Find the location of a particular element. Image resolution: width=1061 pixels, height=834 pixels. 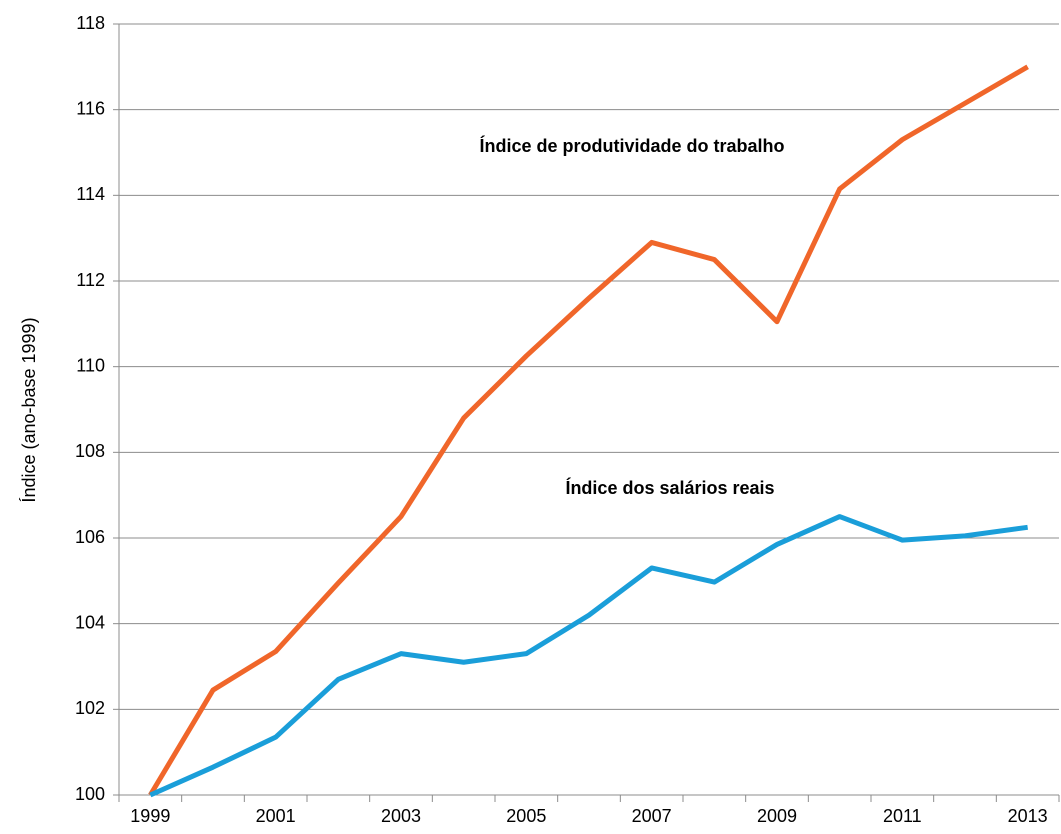

y-tick-label: 104 is located at coordinates (90, 622).